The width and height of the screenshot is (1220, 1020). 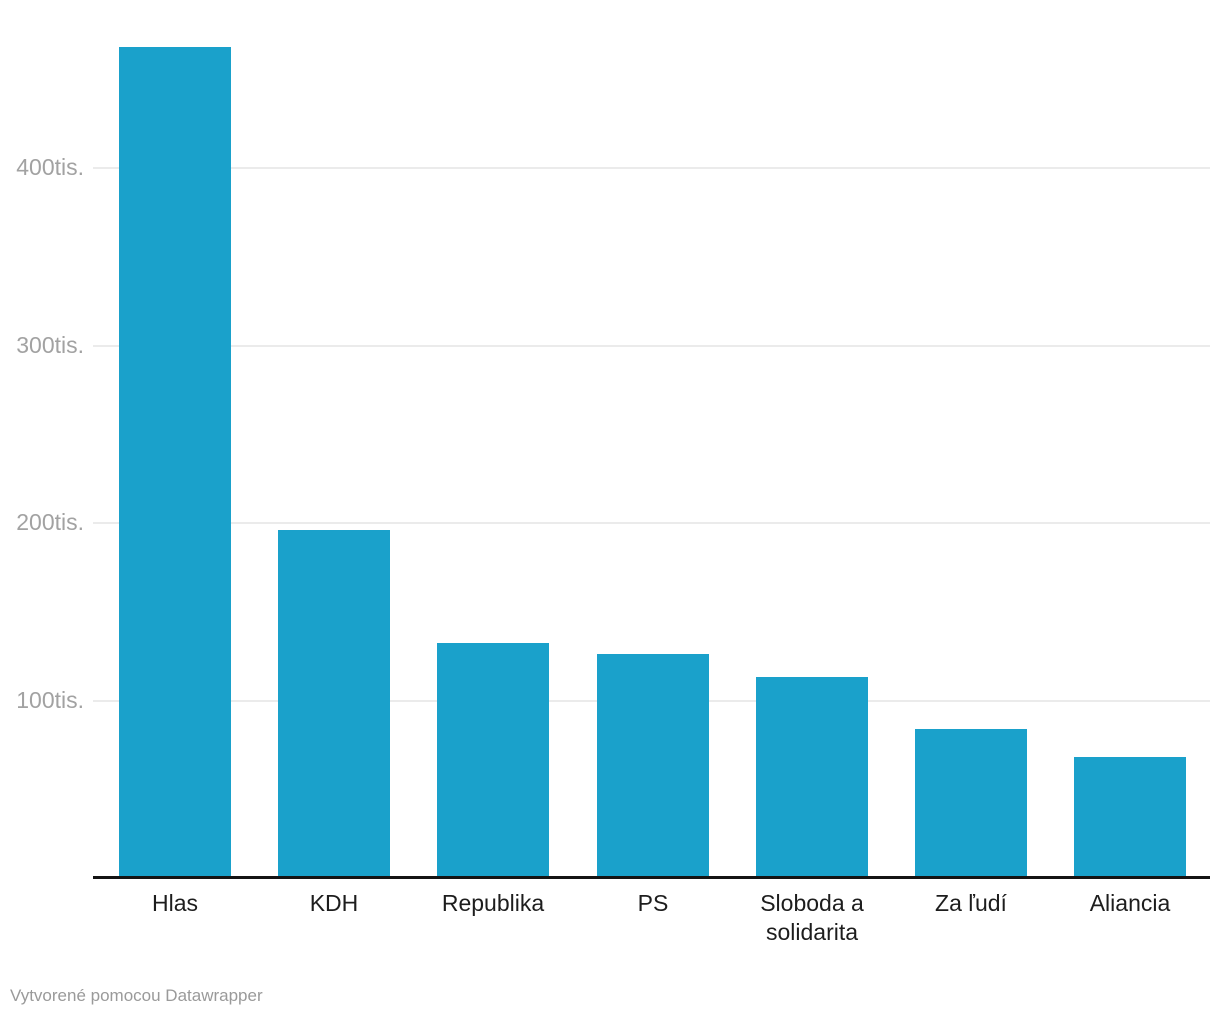 I want to click on bar-kdh, so click(x=334, y=703).